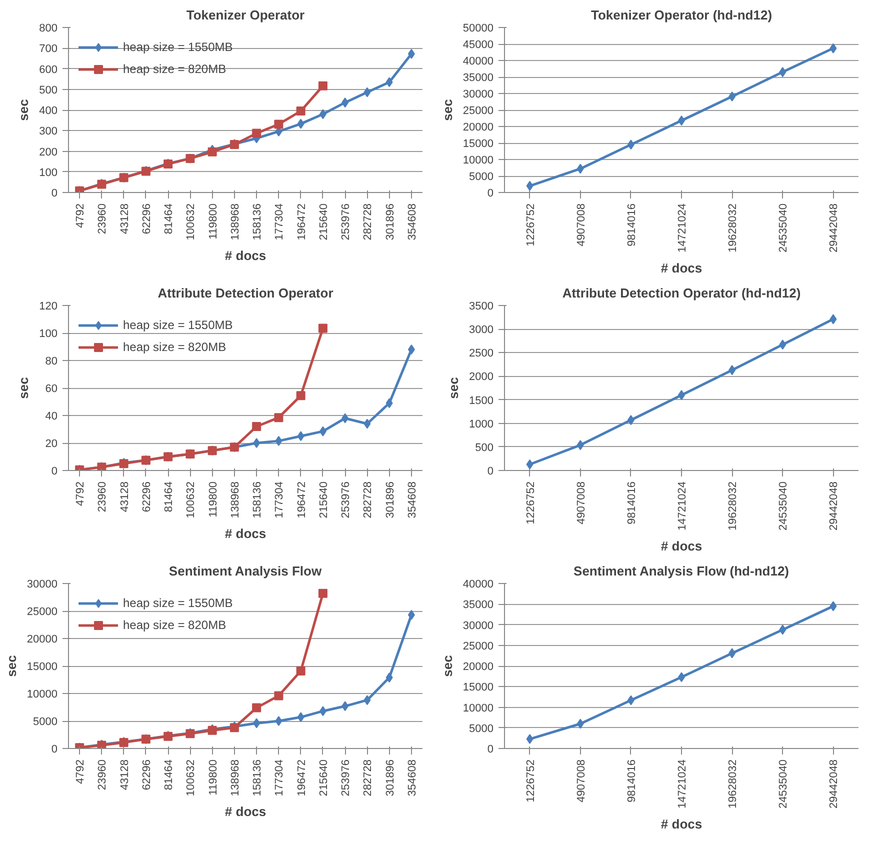 This screenshot has width=880, height=844. I want to click on y-tick-label: 200, so click(48, 152).